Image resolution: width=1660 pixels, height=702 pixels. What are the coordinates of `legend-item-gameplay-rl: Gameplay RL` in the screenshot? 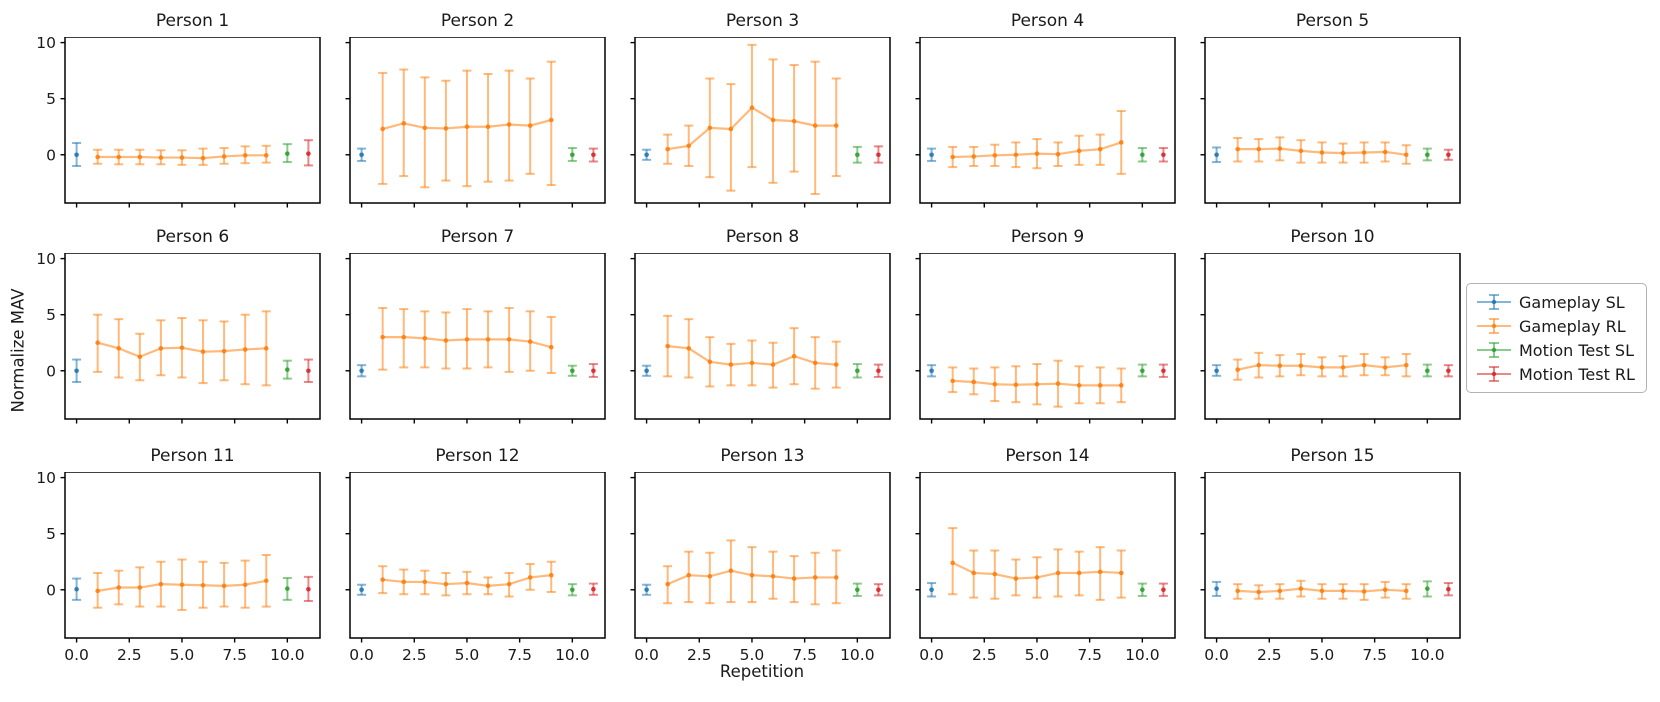 It's located at (1555, 326).